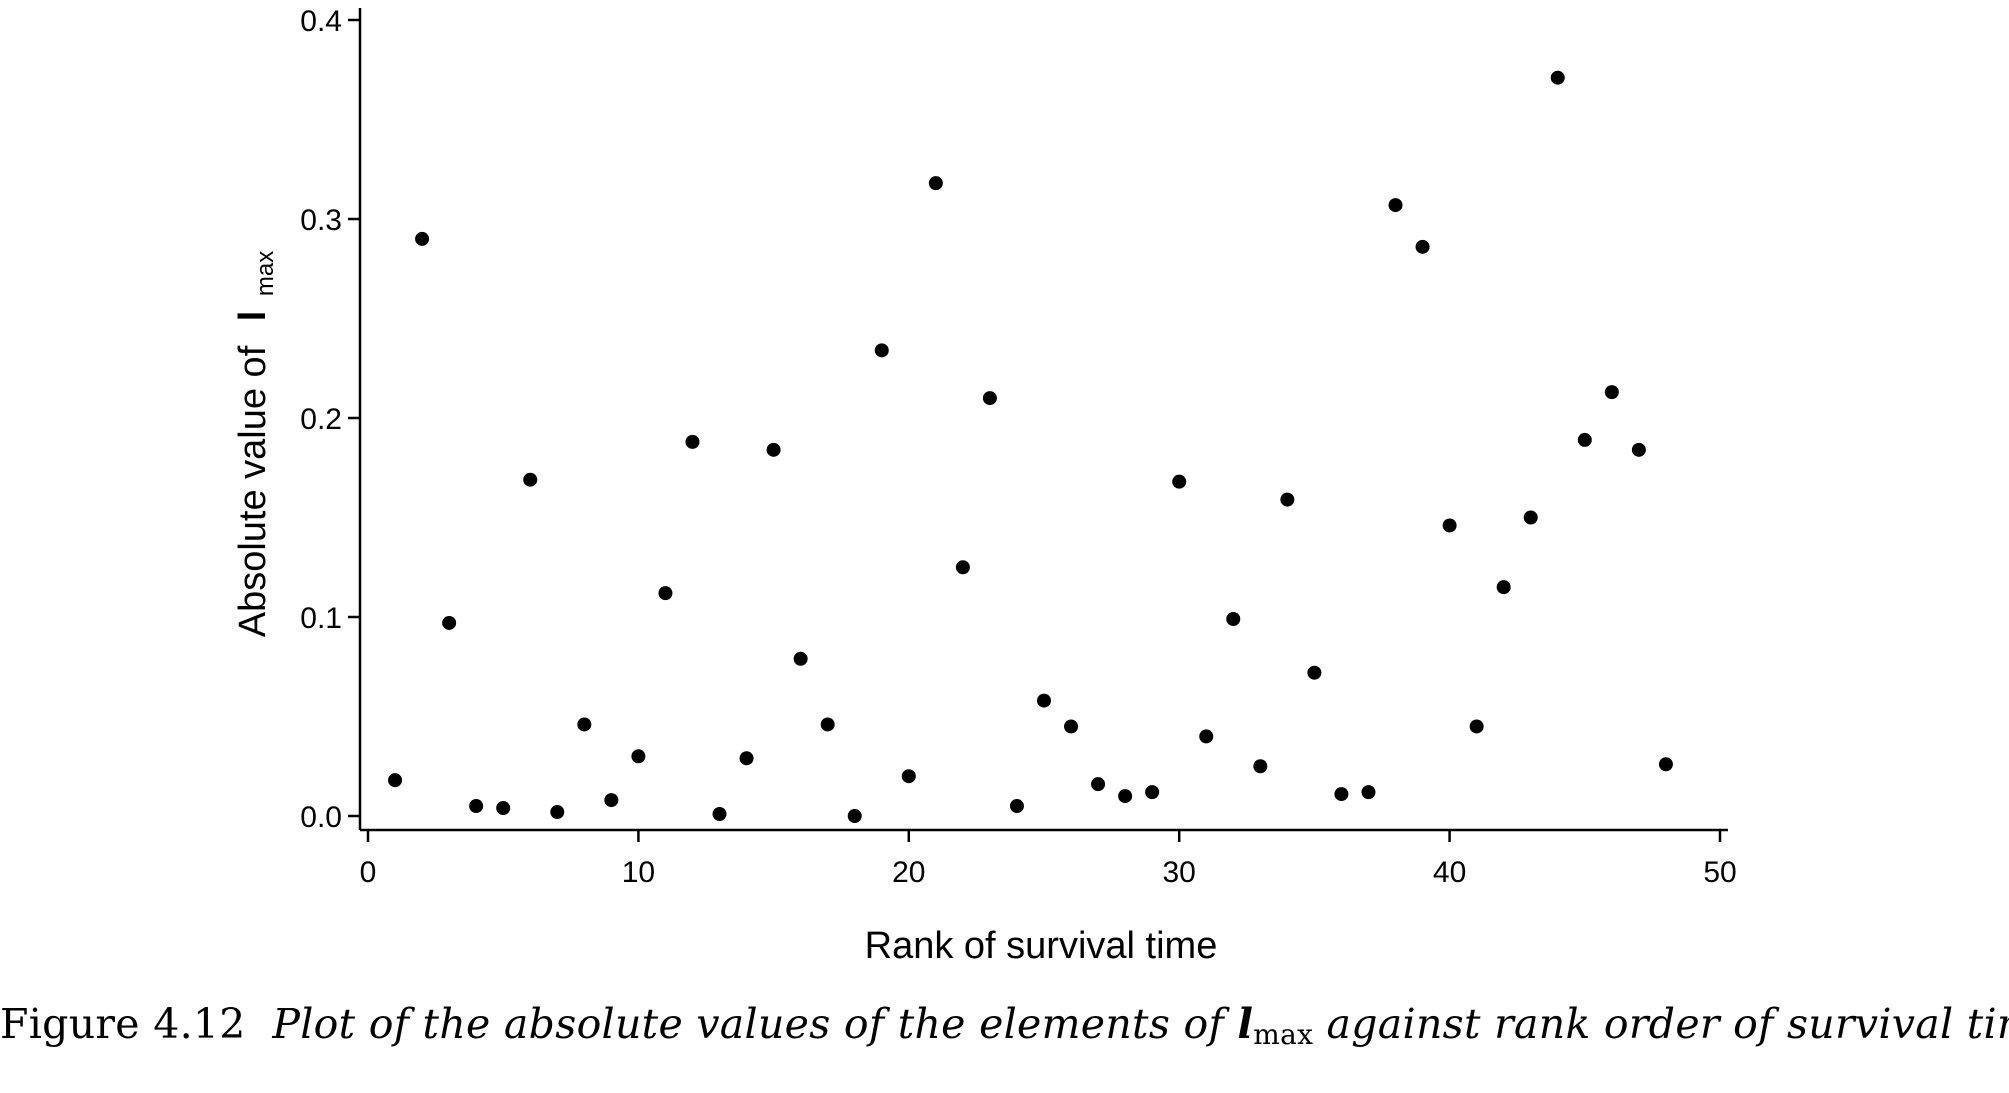 The height and width of the screenshot is (1093, 2009). What do you see at coordinates (638, 872) in the screenshot?
I see `x-tick-label: 10` at bounding box center [638, 872].